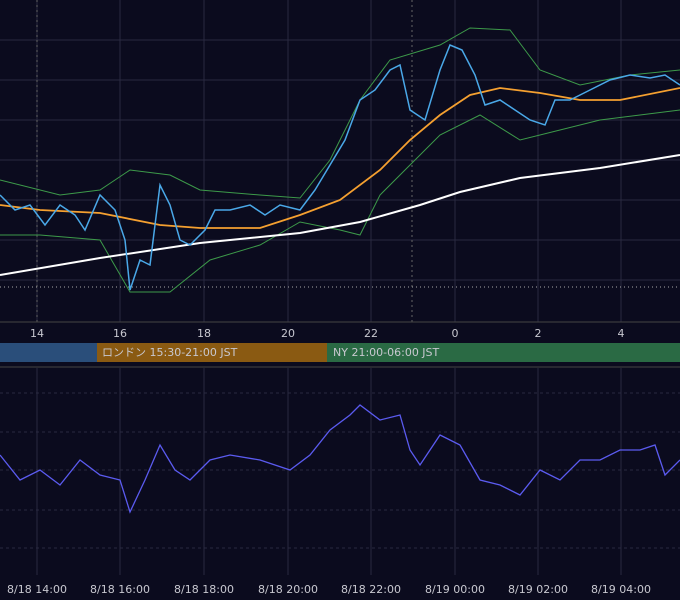 This screenshot has width=680, height=600. Describe the element at coordinates (37, 333) in the screenshot. I see `top-axis-label: 14` at that location.